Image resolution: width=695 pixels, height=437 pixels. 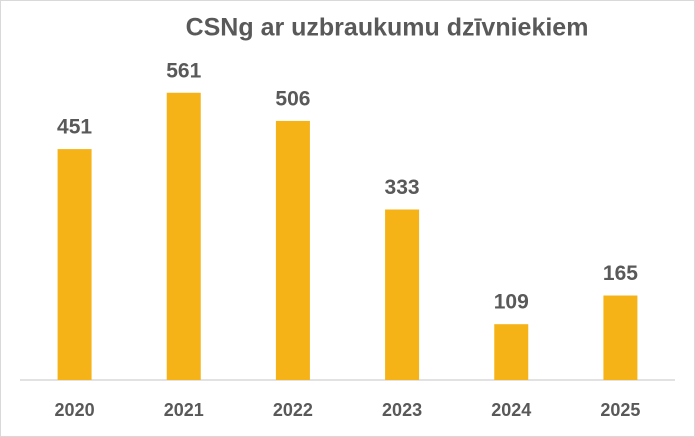 I want to click on x-tick-label: 2022, so click(x=293, y=410).